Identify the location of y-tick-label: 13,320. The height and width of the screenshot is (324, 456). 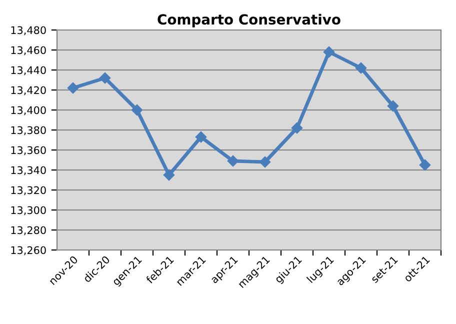
(28, 191).